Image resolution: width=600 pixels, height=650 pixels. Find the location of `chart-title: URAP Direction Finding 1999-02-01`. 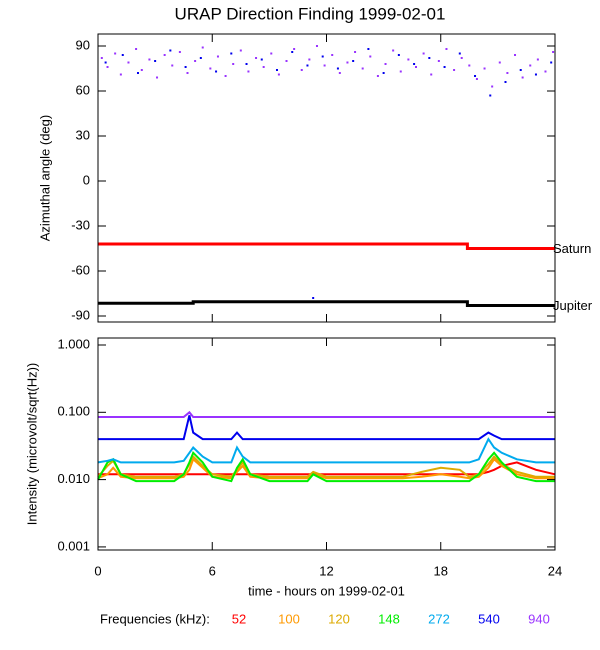

chart-title: URAP Direction Finding 1999-02-01 is located at coordinates (310, 13).